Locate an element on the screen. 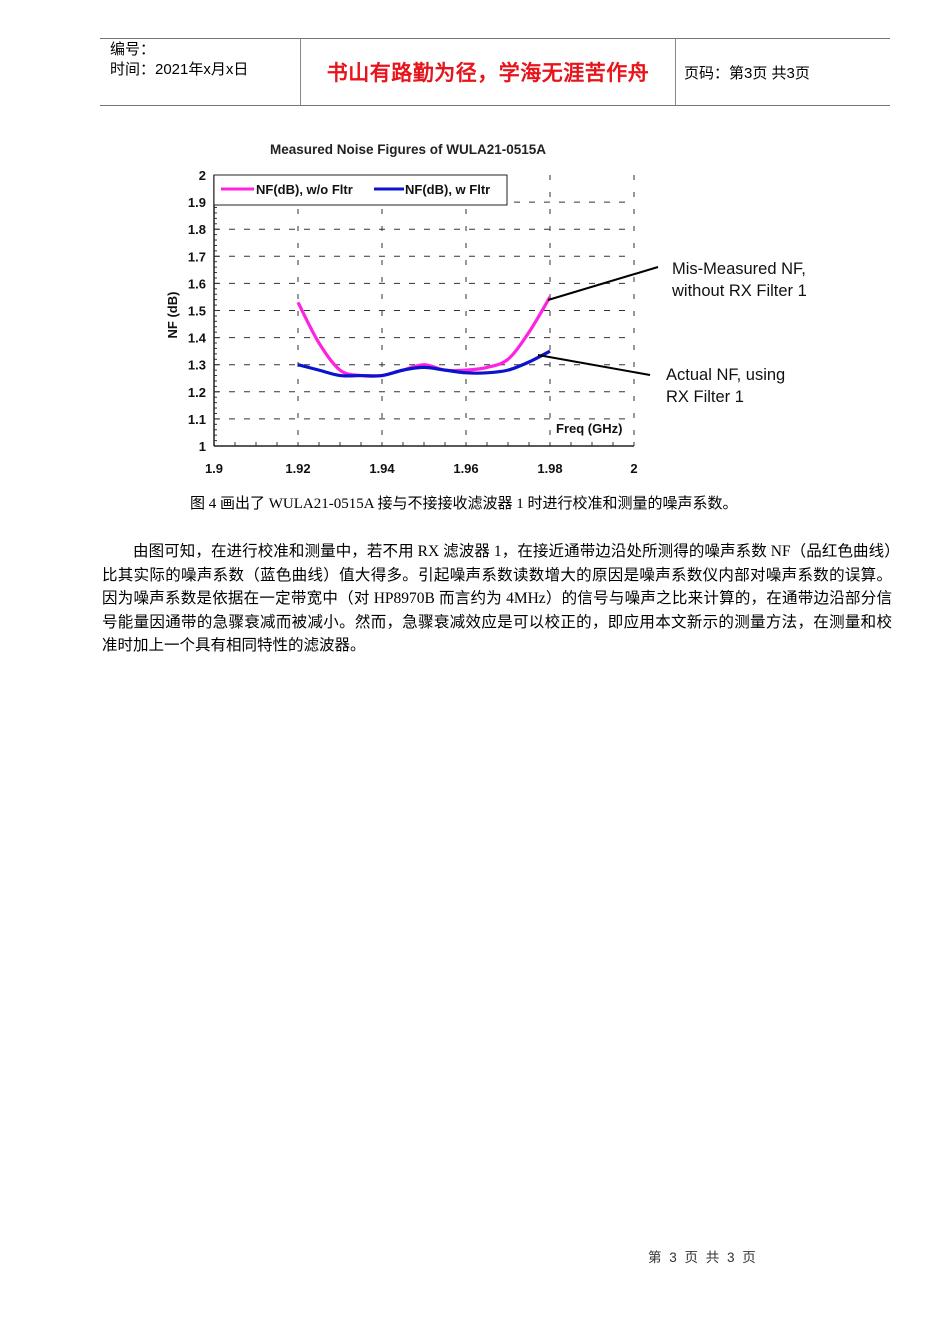 The image size is (950, 1344). svg-text: 1.92 is located at coordinates (297, 468).